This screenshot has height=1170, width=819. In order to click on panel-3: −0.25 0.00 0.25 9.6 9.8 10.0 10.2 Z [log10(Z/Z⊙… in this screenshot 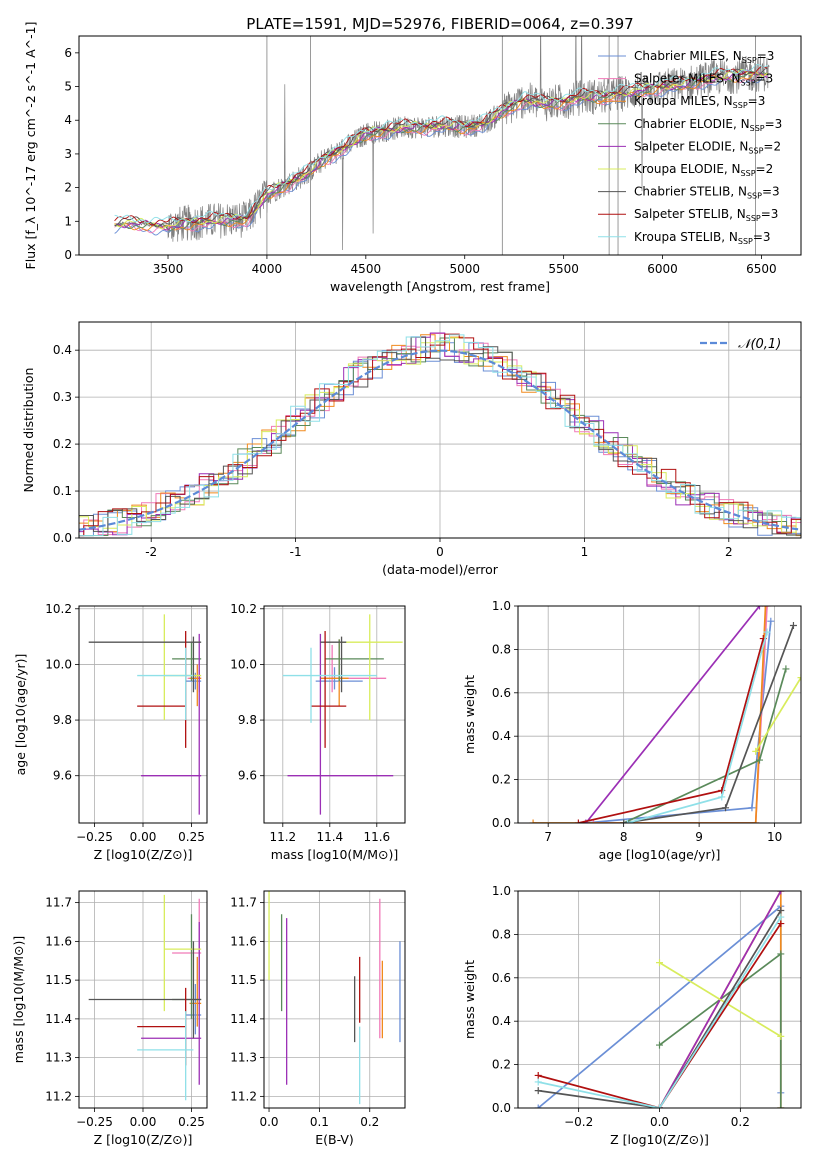, I will do `click(110, 732)`.